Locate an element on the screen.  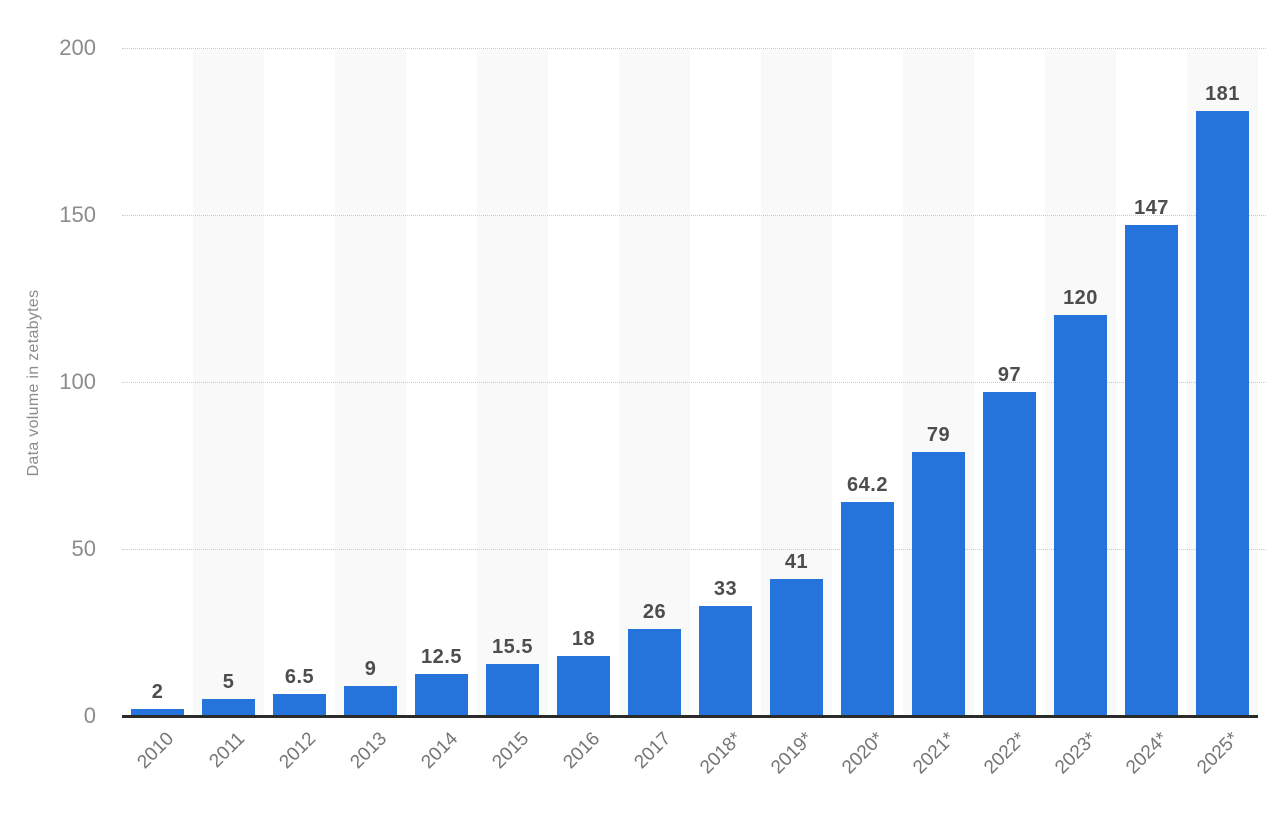
x-axis-line is located at coordinates (690, 716).